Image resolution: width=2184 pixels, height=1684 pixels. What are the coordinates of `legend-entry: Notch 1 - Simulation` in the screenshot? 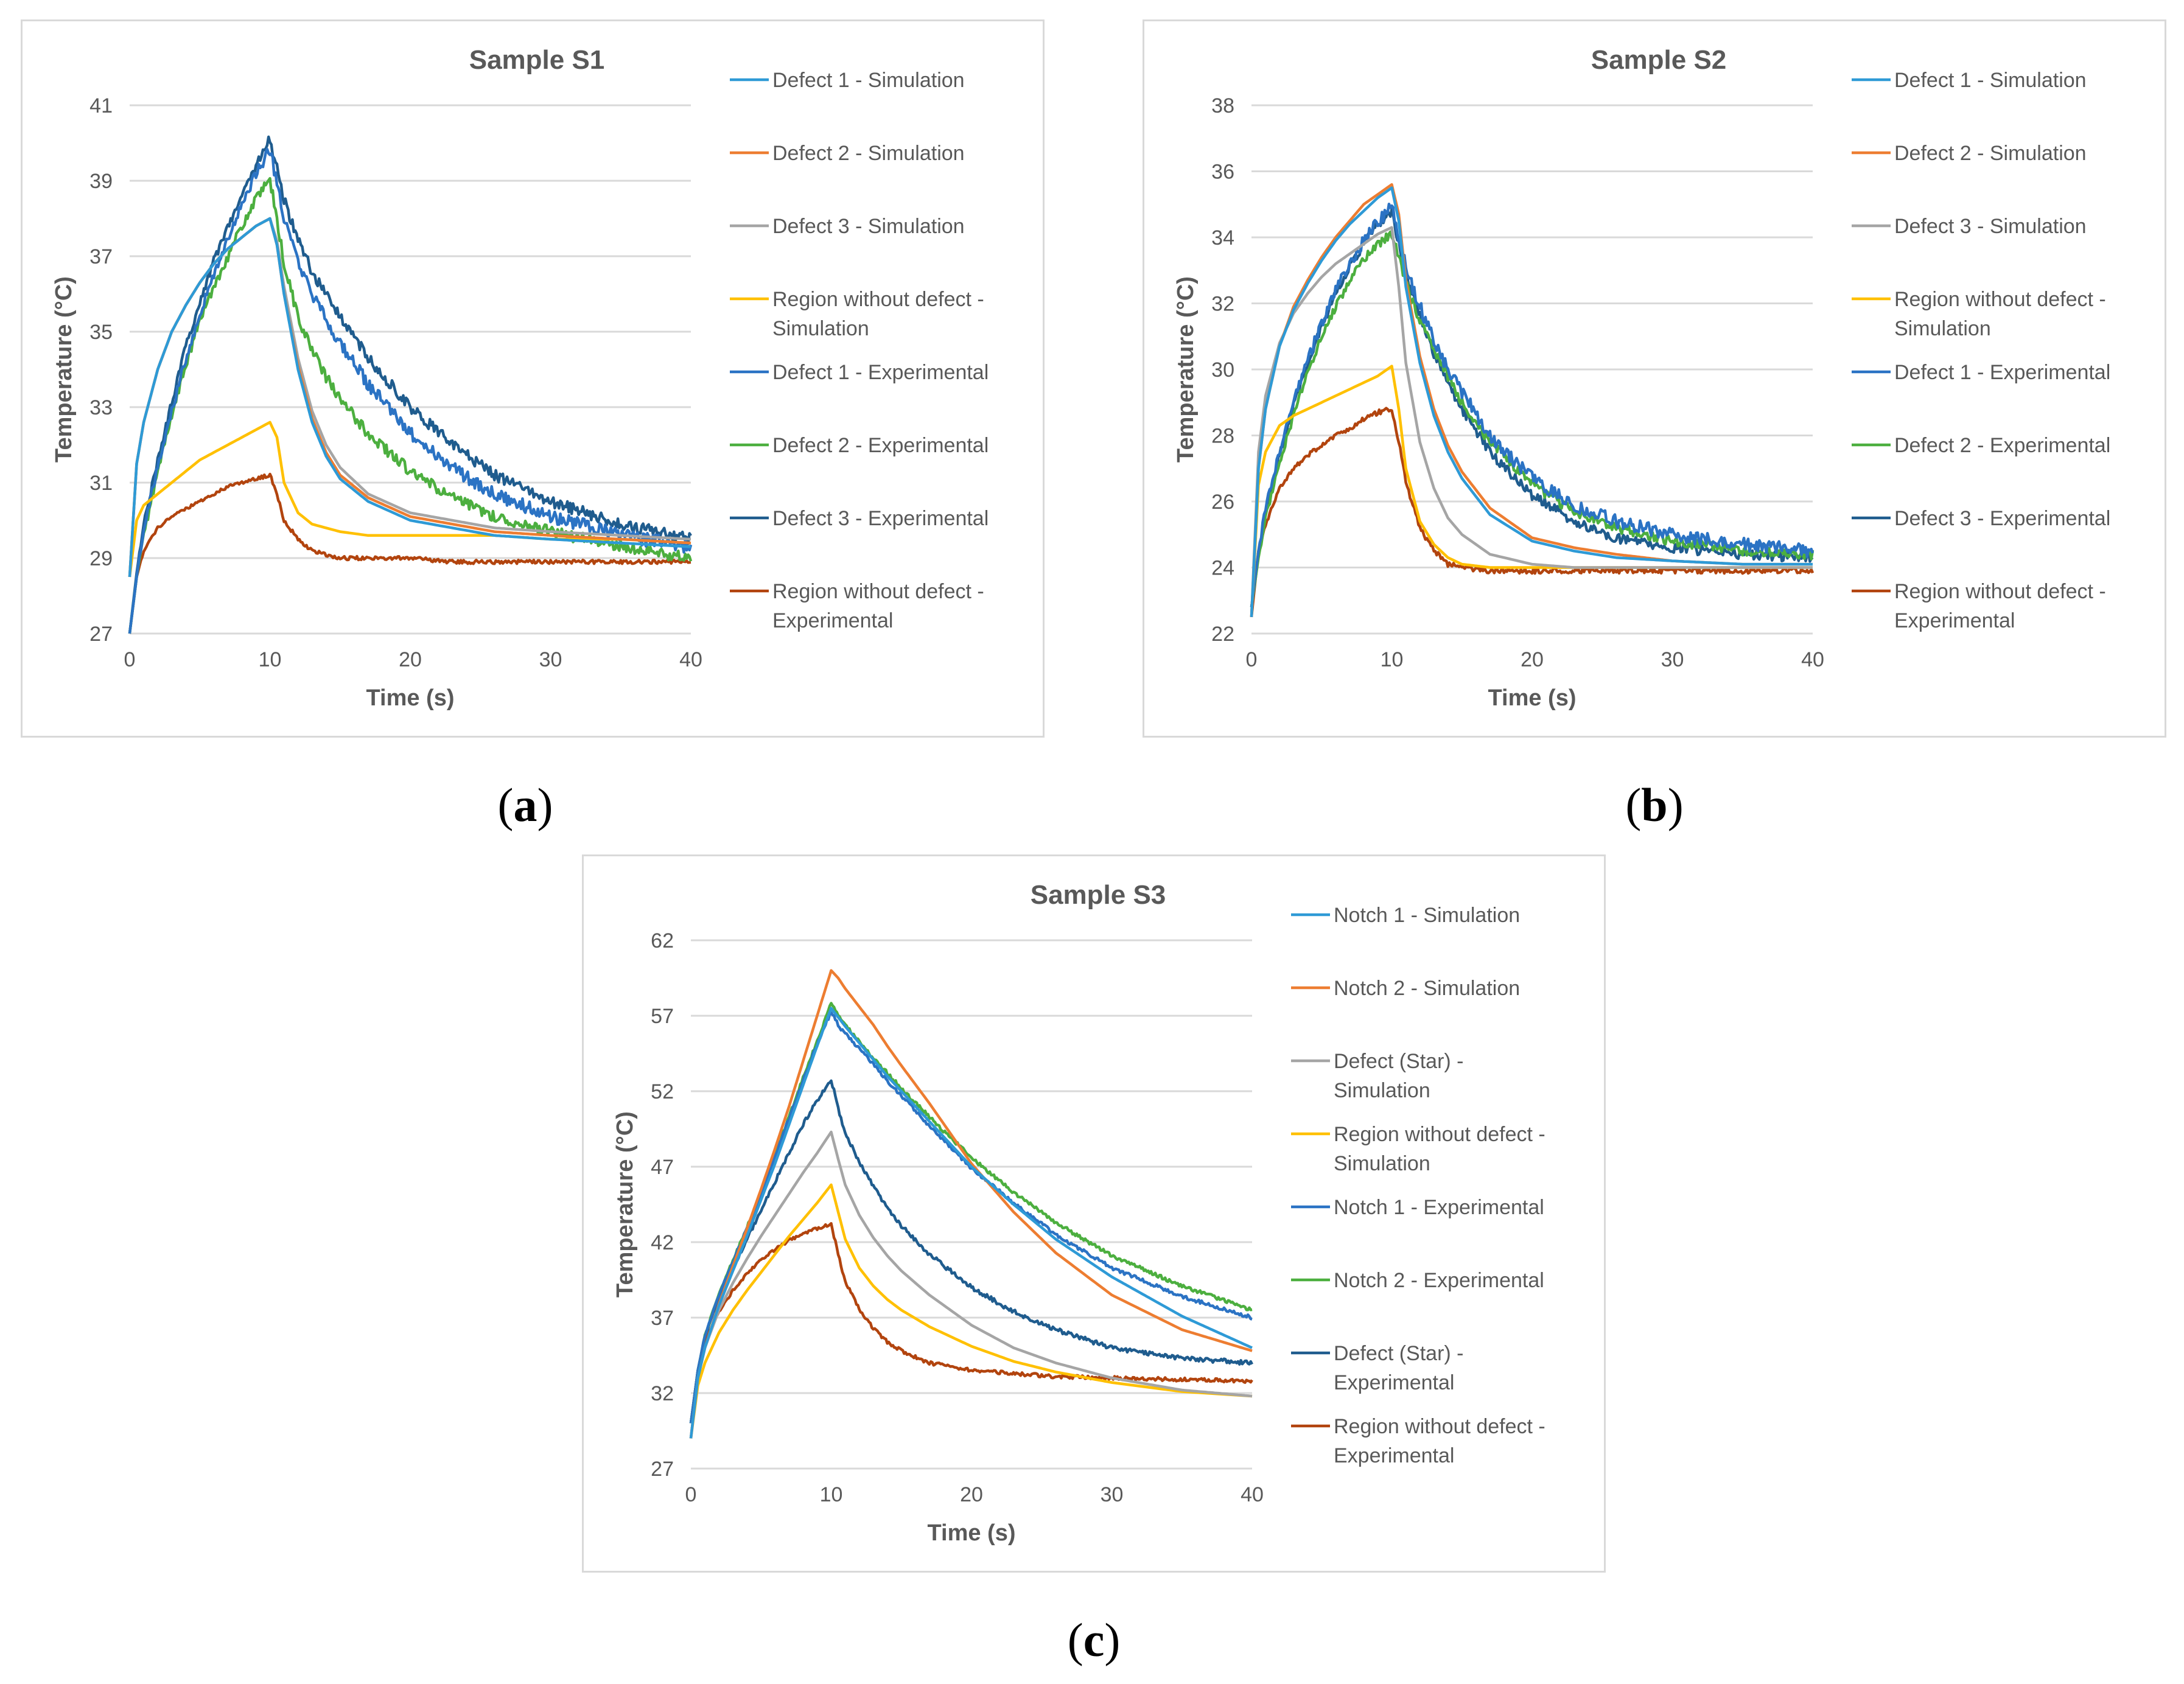 It's located at (1427, 915).